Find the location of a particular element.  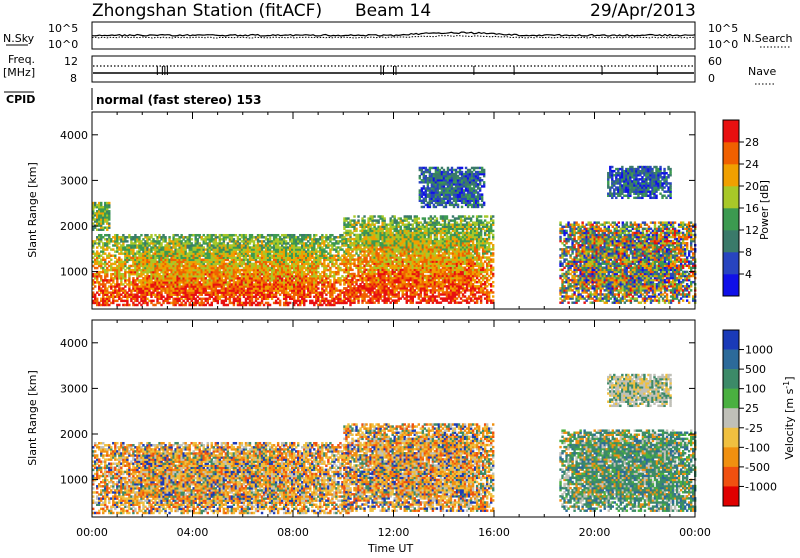

nave-tick-bottom: 0 is located at coordinates (711, 78).